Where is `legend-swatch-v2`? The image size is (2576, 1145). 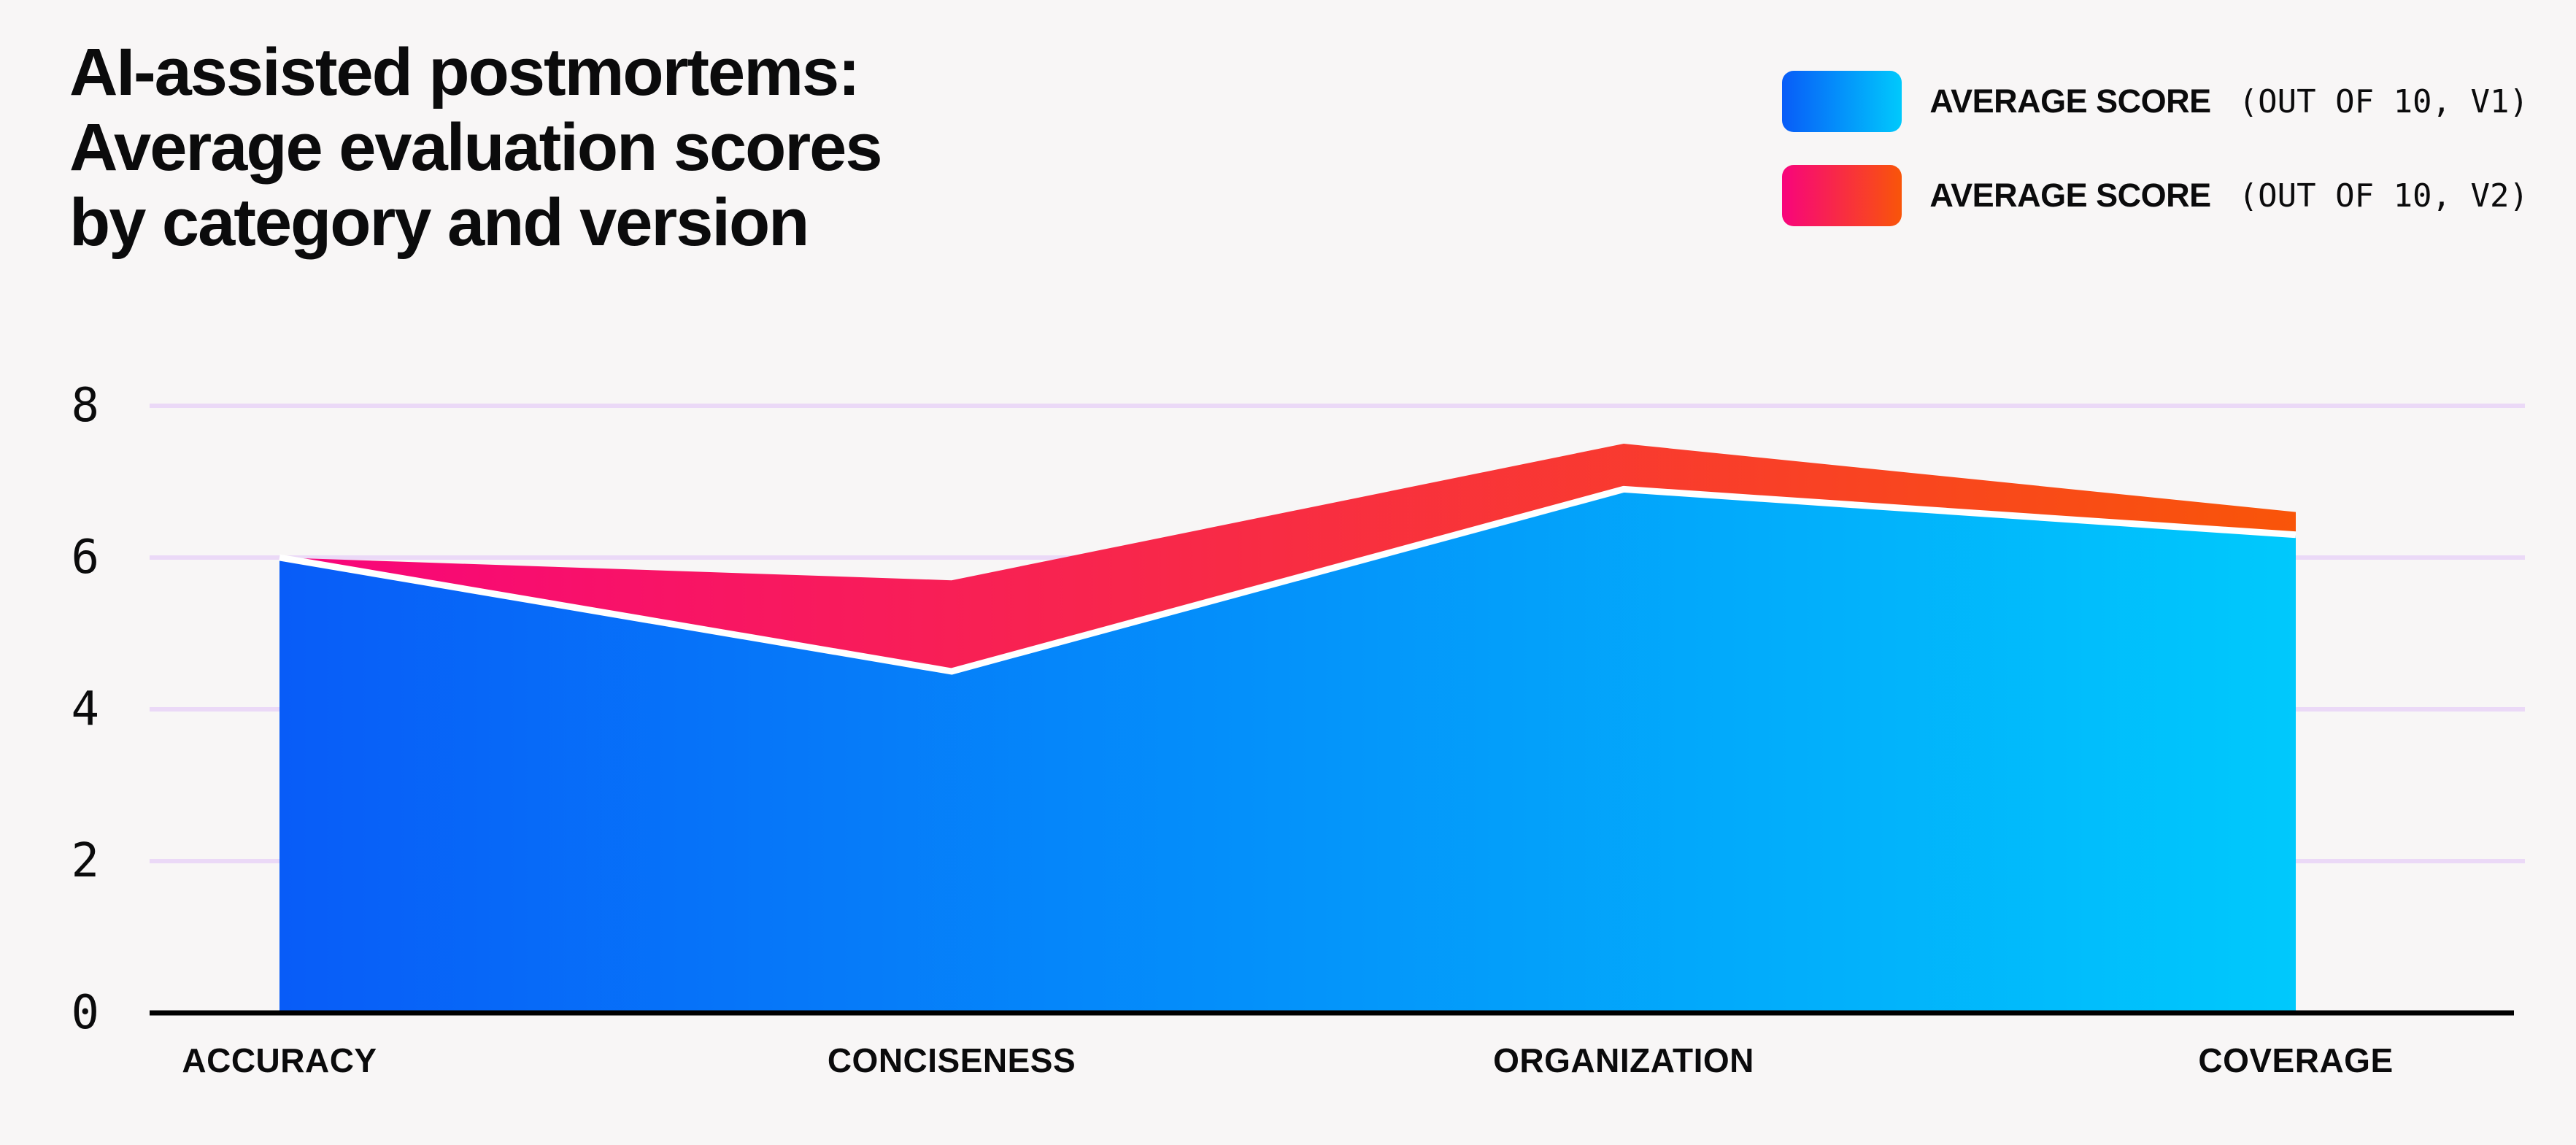
legend-swatch-v2 is located at coordinates (1842, 195).